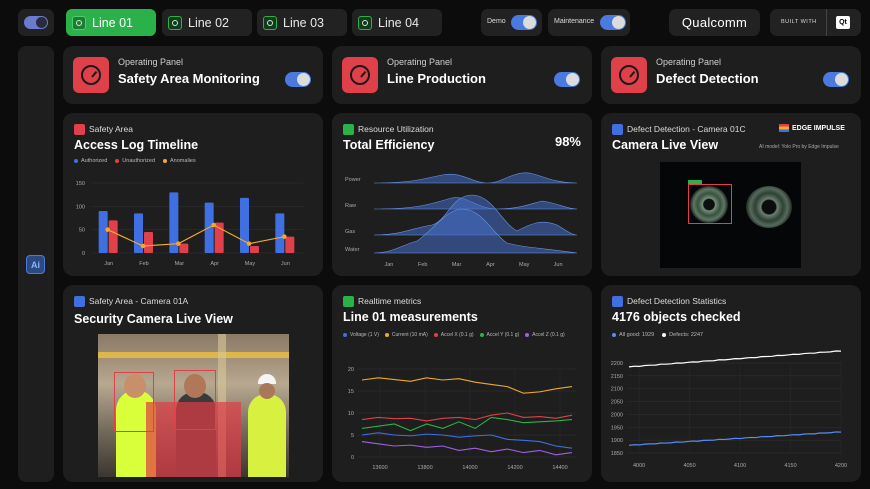  I want to click on x-tick-label: 4000, so click(639, 466).